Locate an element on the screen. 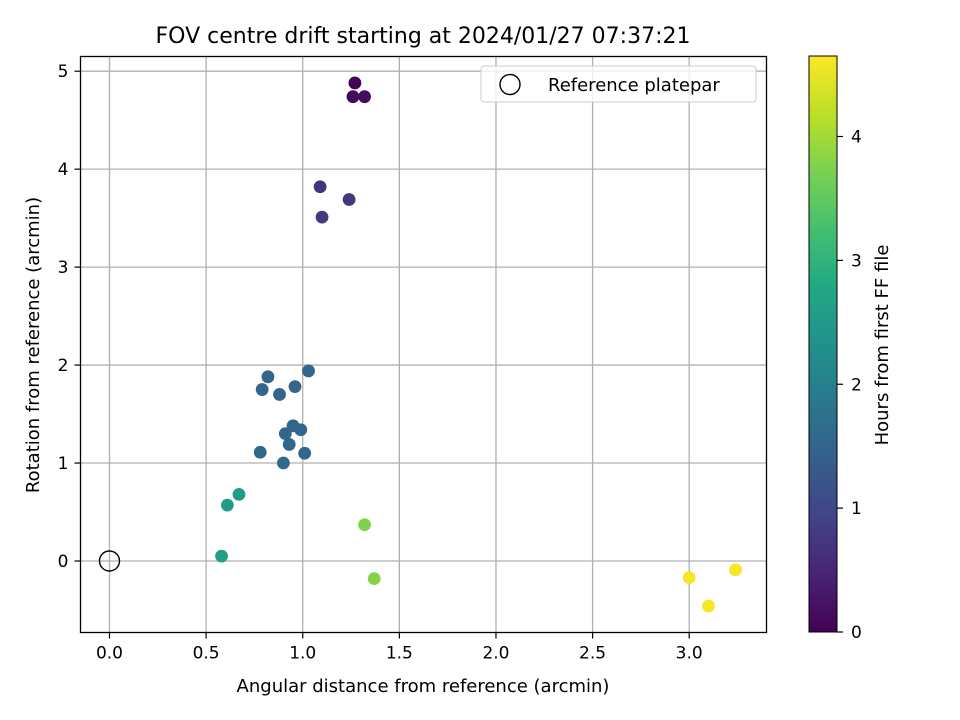 The height and width of the screenshot is (720, 960). y-axis-label: Rotation from reference (arcmin) is located at coordinates (33, 345).